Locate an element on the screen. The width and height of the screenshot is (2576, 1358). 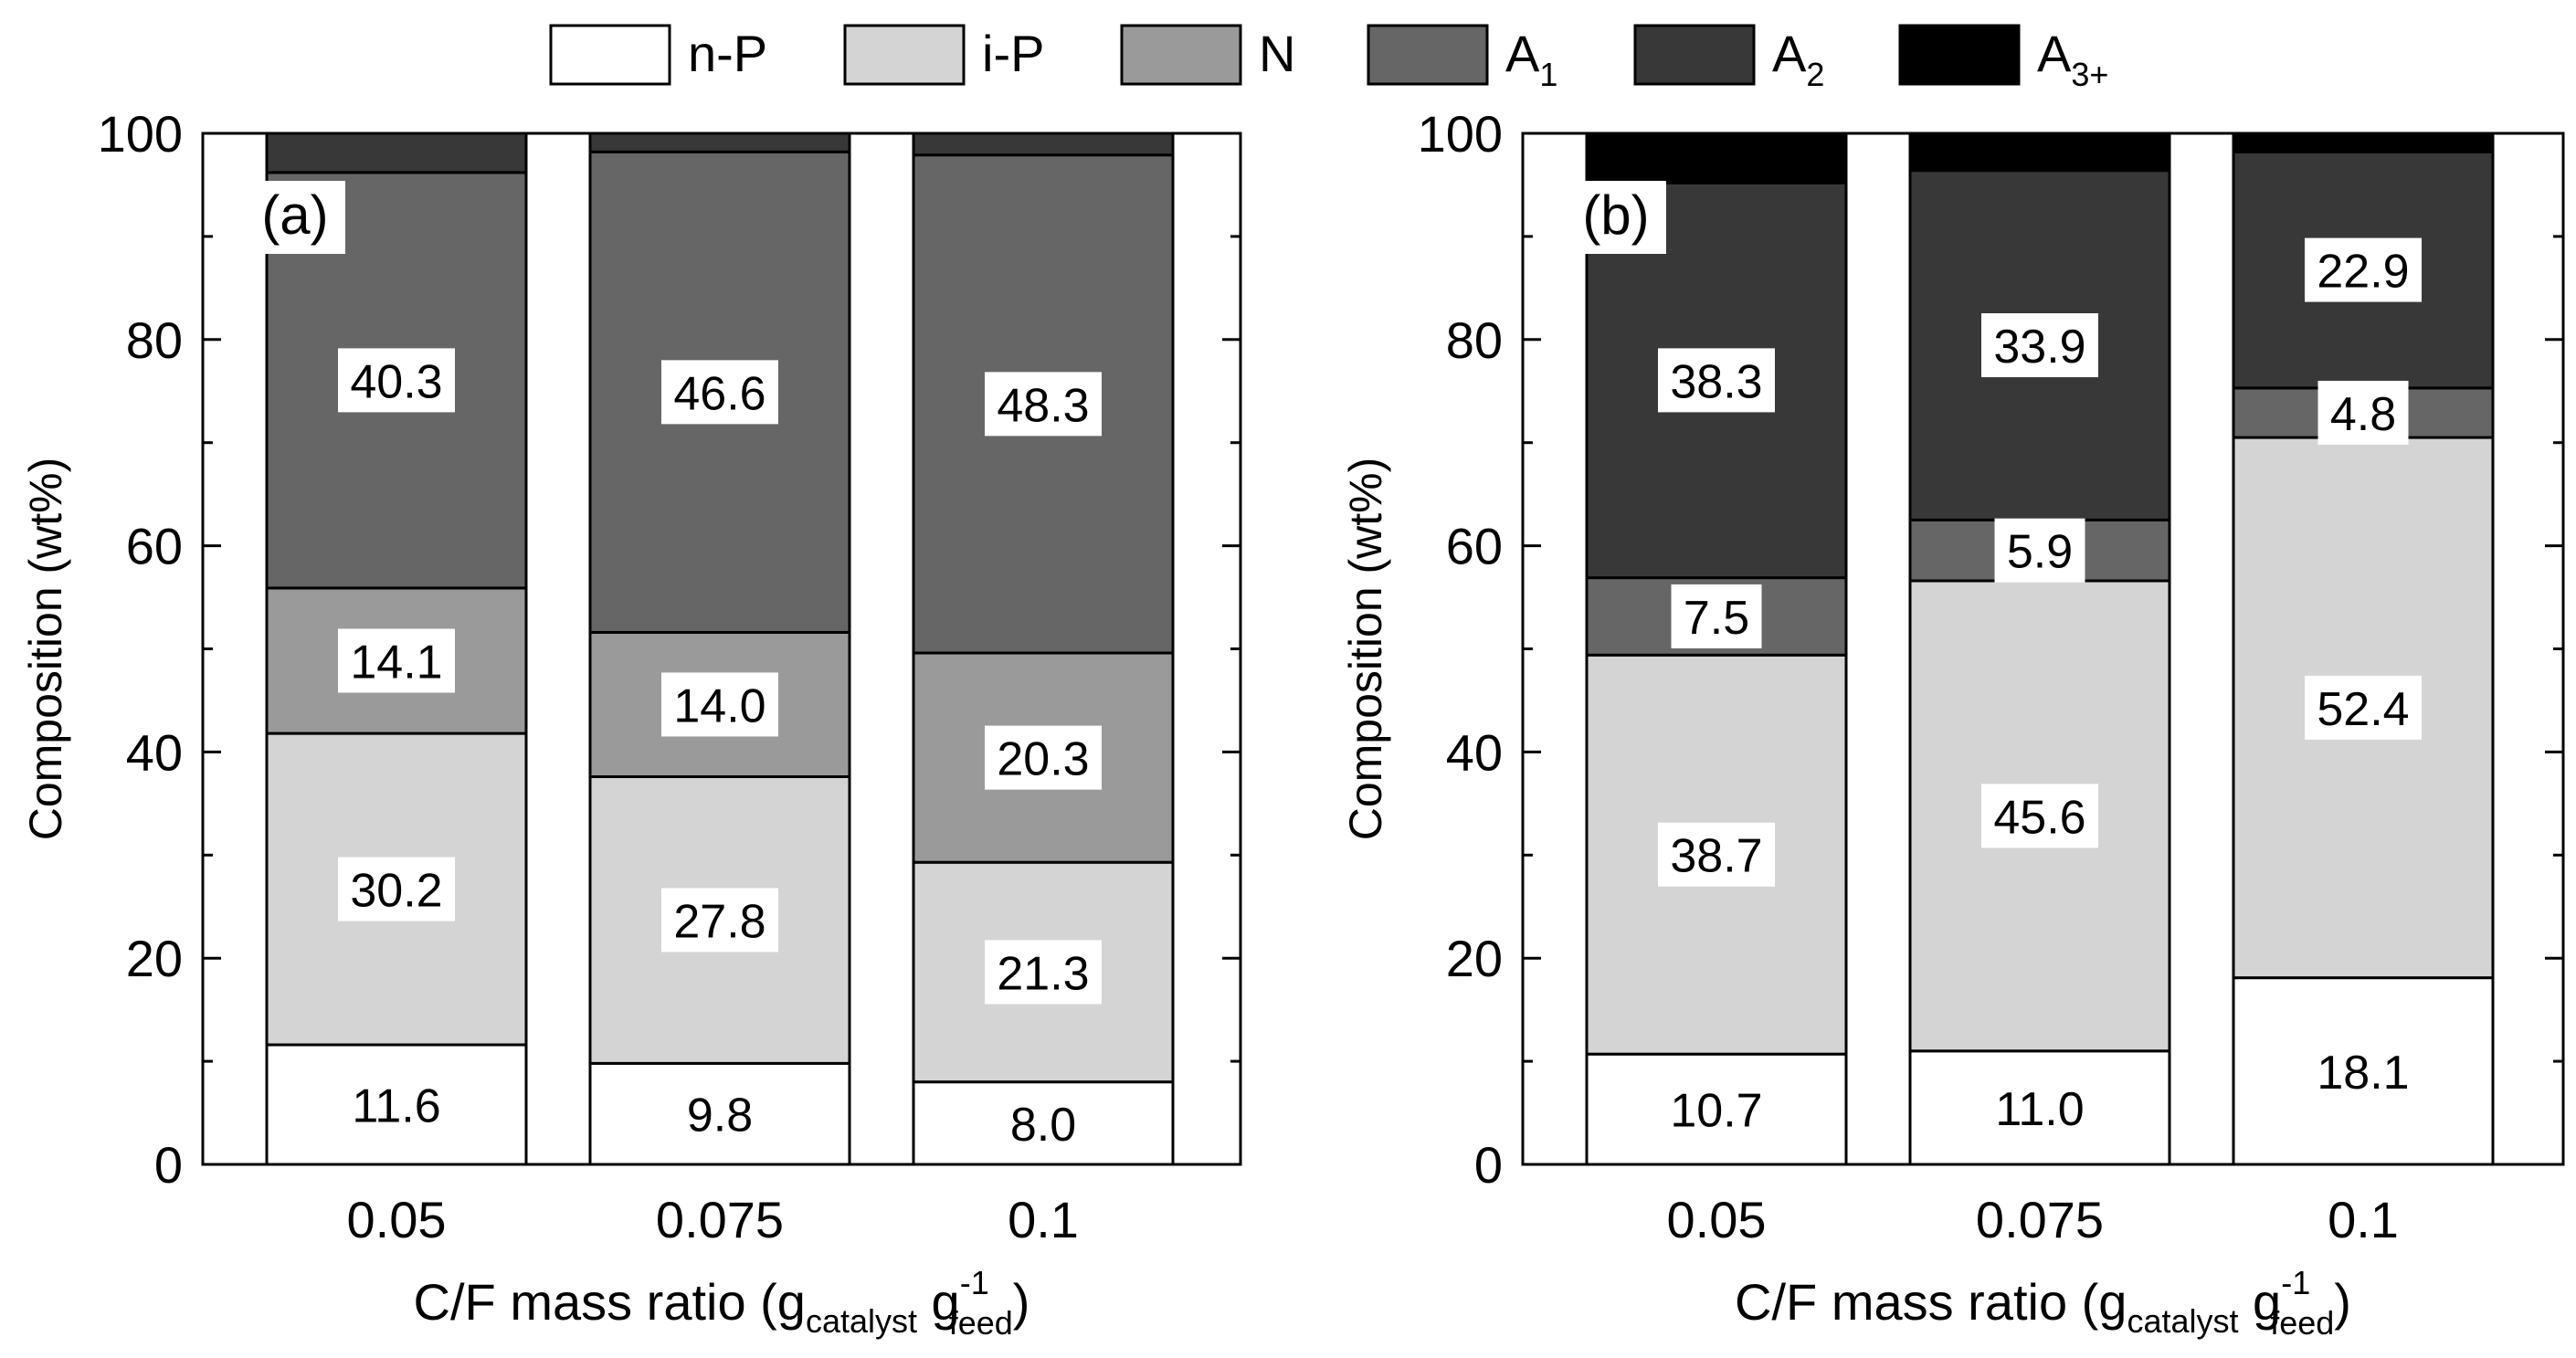
data-label: 33.9 is located at coordinates (2039, 348).